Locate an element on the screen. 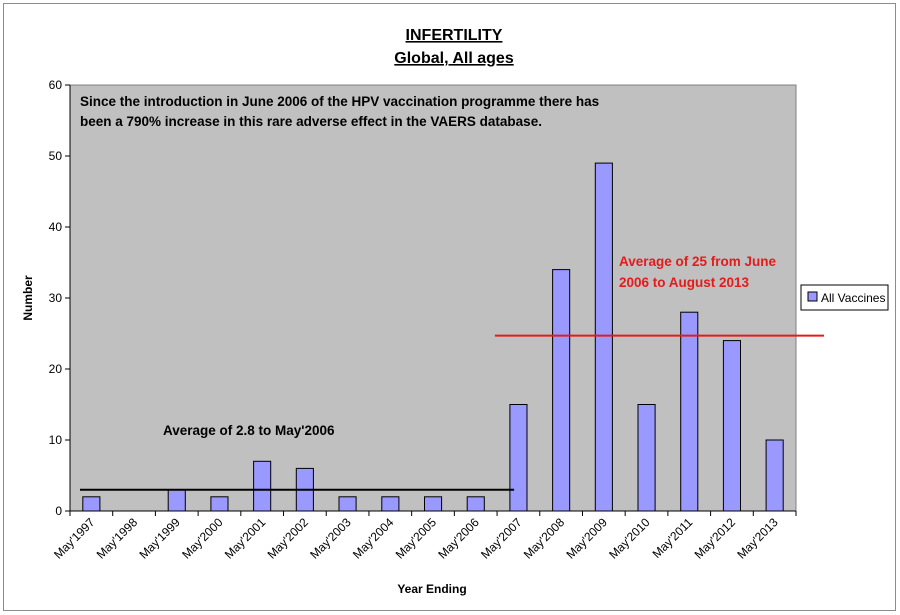 The width and height of the screenshot is (900, 615). bar-May'2005 is located at coordinates (433, 504).